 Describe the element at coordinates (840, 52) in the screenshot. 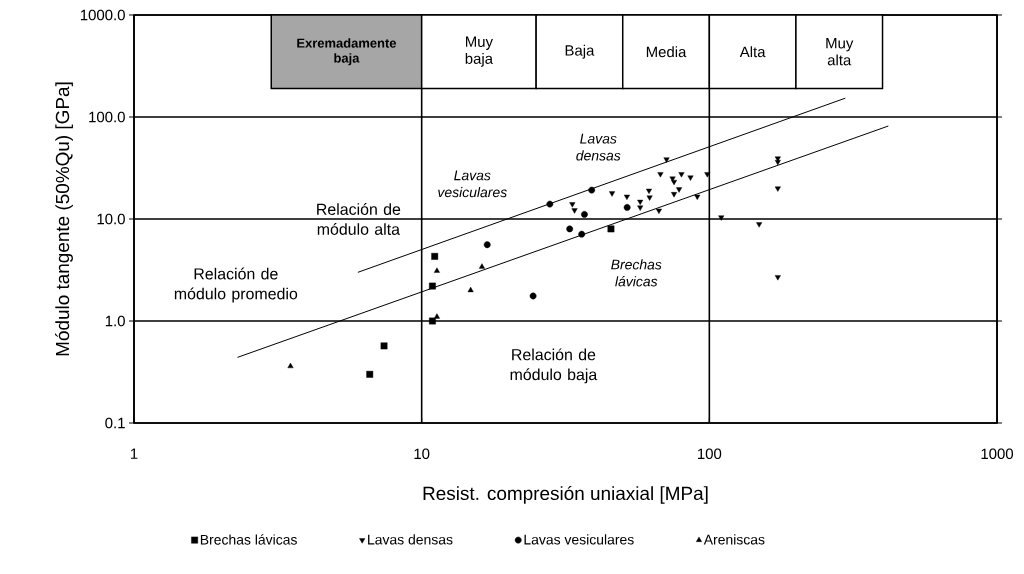

I see `band-label: Muy alta` at that location.